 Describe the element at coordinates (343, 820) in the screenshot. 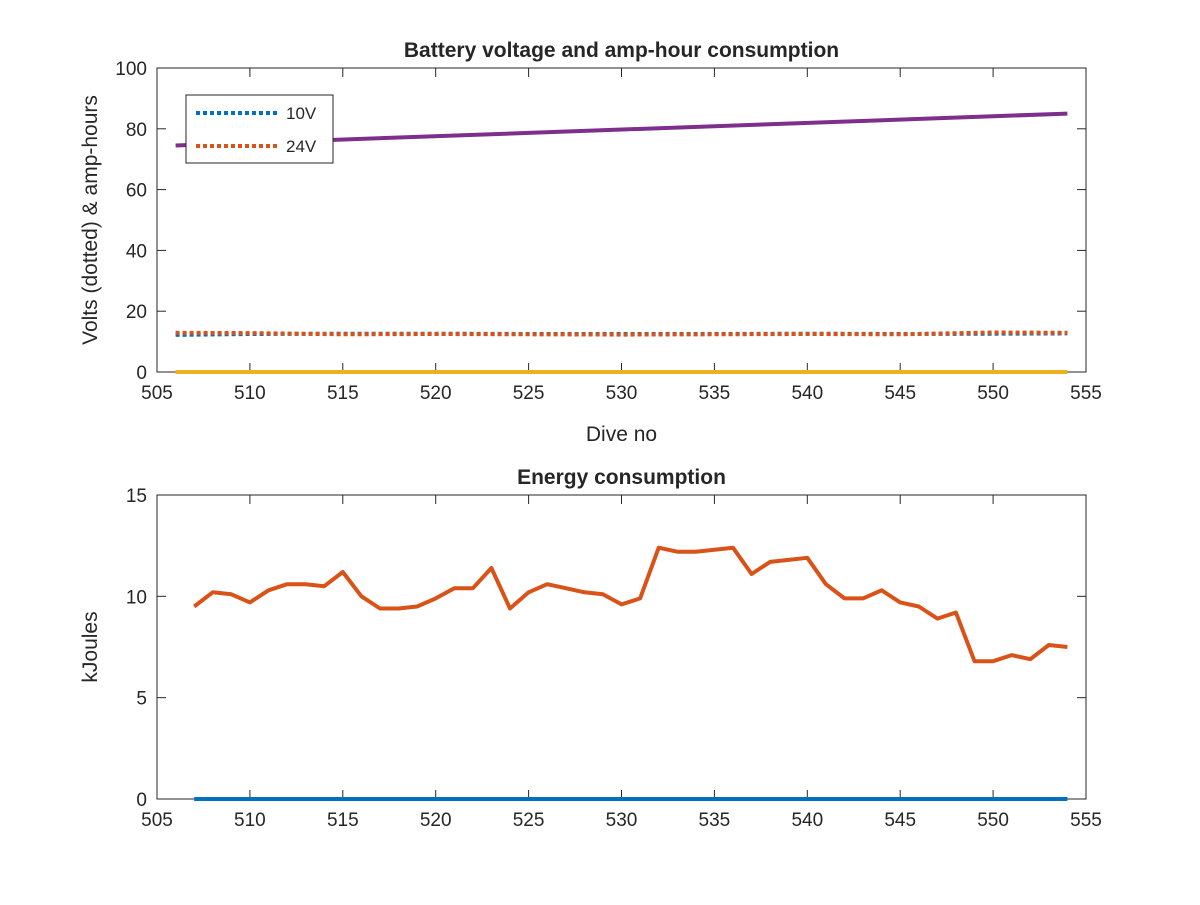

I see `chart-1-xtick-label: 515` at that location.